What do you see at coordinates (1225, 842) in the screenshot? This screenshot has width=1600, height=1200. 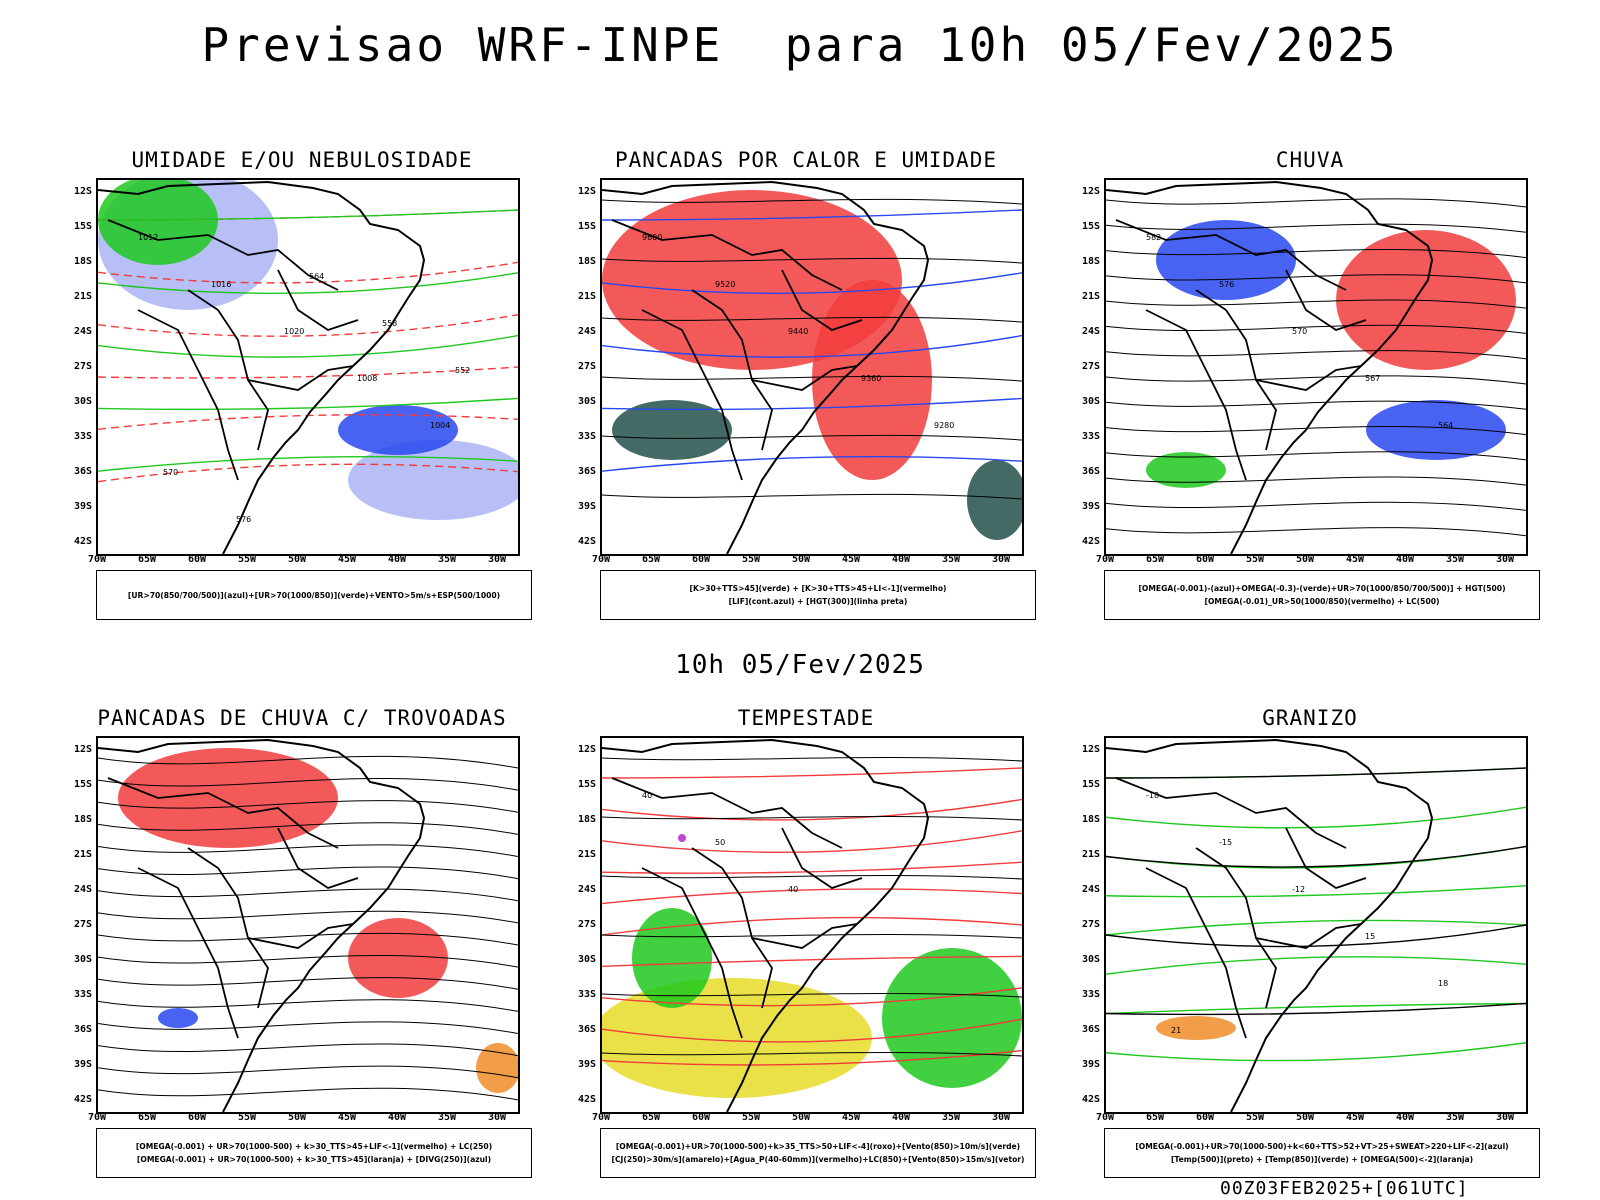 I see `contour-label: -15` at bounding box center [1225, 842].